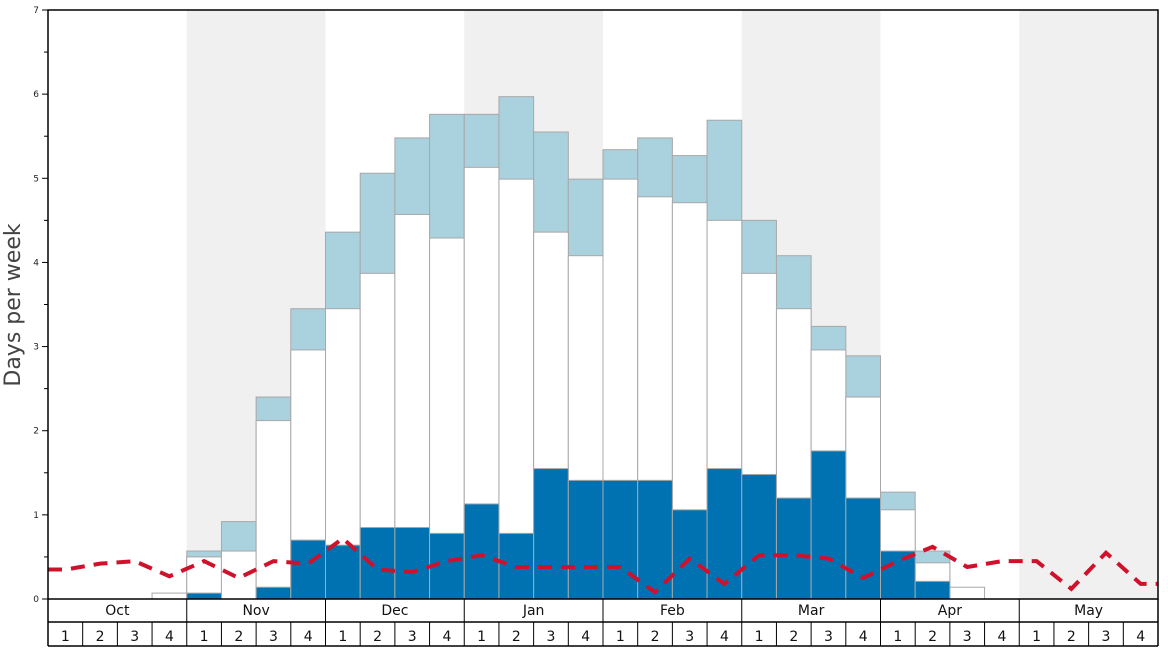  I want to click on week-label-29: 2, so click(1071, 637).